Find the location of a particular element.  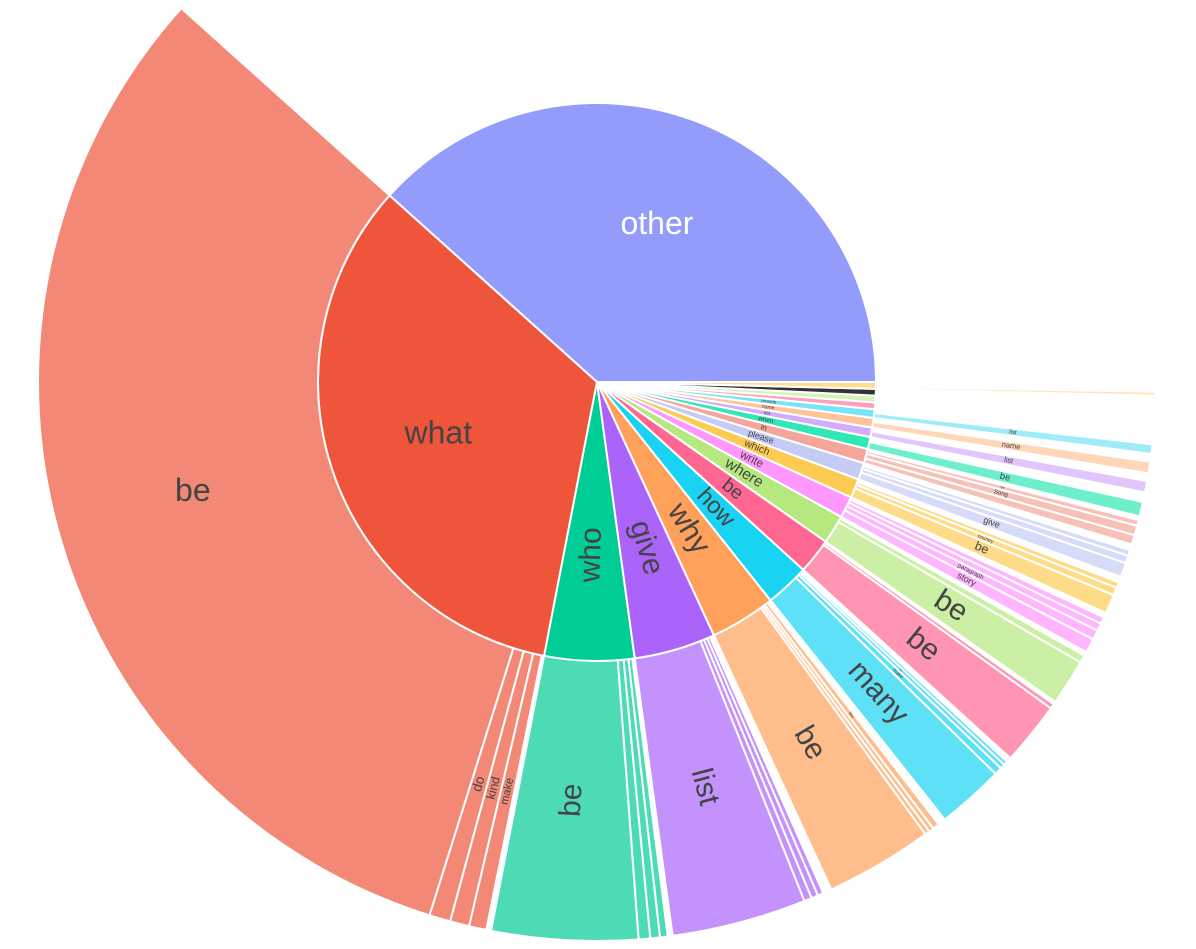

outer-label: name is located at coordinates (1011, 446).